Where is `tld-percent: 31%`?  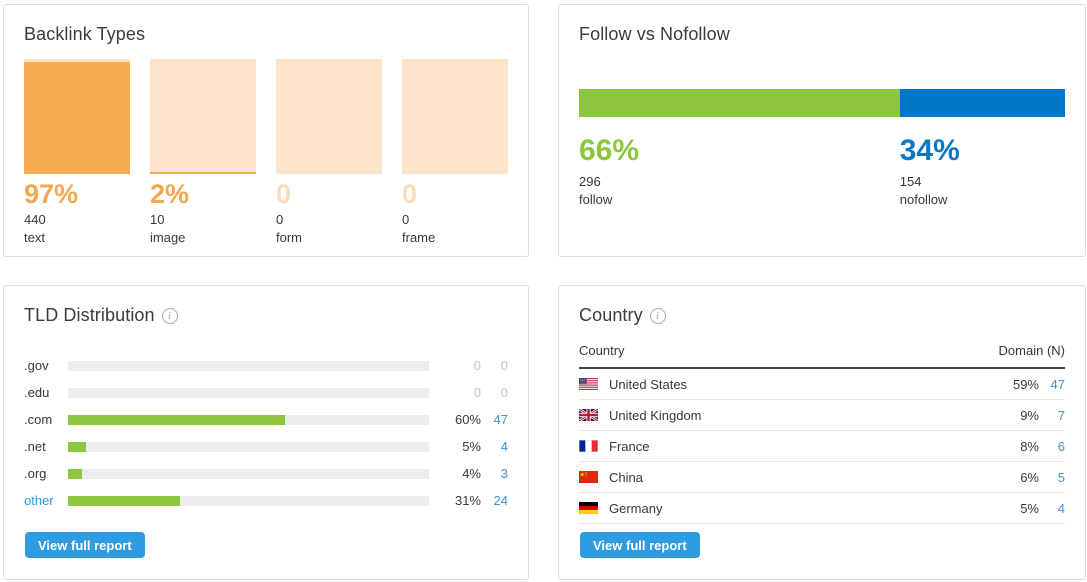
tld-percent: 31% is located at coordinates (467, 500).